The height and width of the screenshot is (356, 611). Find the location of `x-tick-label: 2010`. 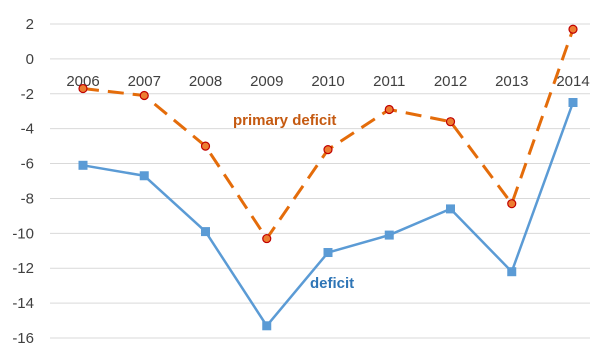

x-tick-label: 2010 is located at coordinates (327, 81).